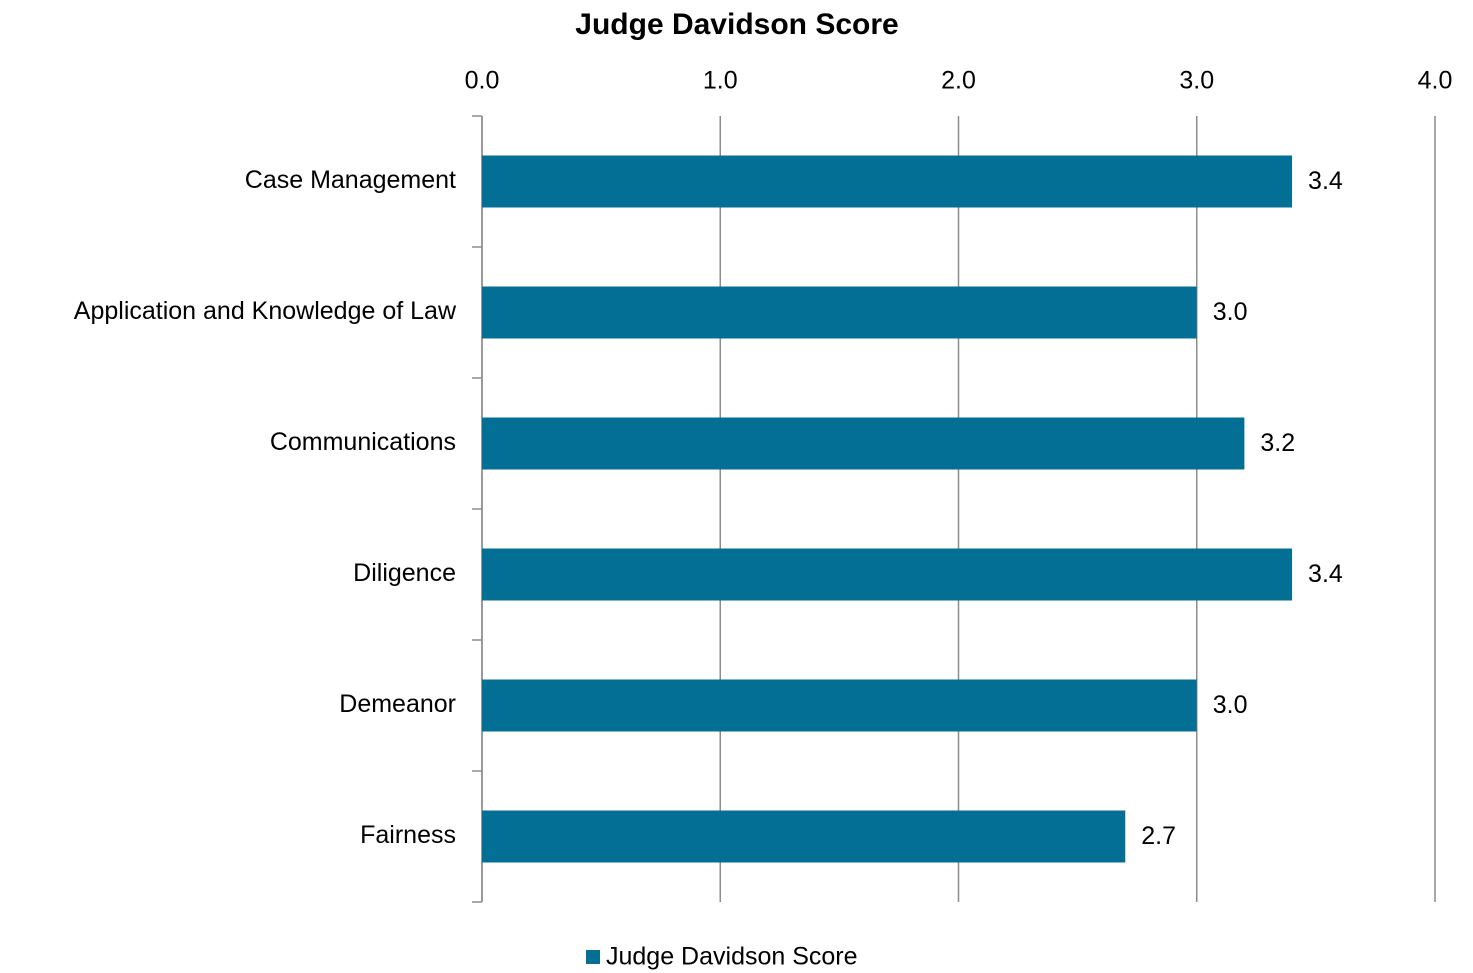 Image resolution: width=1473 pixels, height=973 pixels. I want to click on y-tick-label: Application and Knowledge of Law, so click(265, 311).